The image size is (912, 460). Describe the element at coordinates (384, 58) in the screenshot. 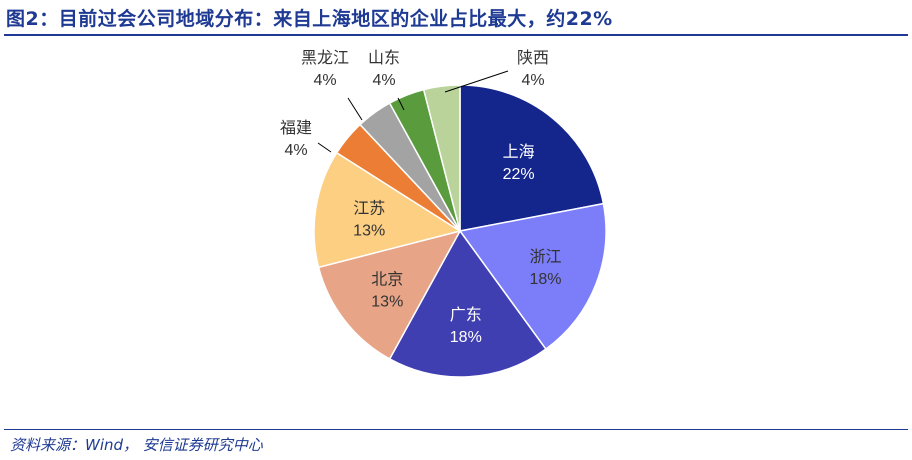

I see `slice-label-8: 山东` at that location.